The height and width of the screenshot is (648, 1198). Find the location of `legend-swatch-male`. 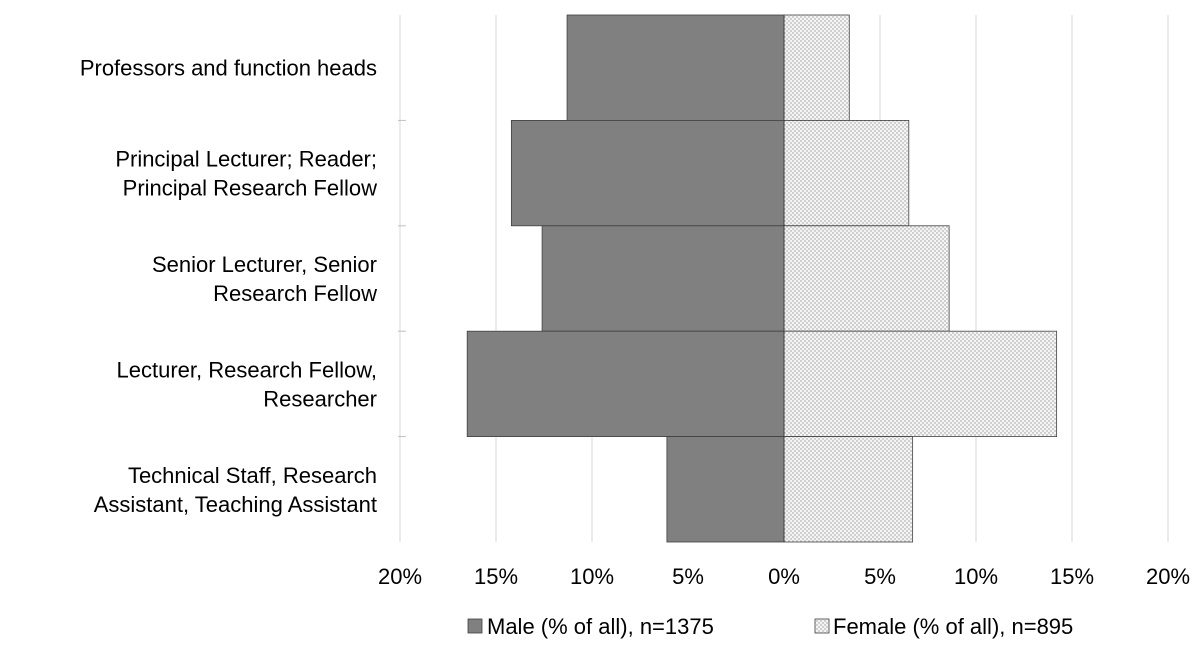

legend-swatch-male is located at coordinates (475, 626).